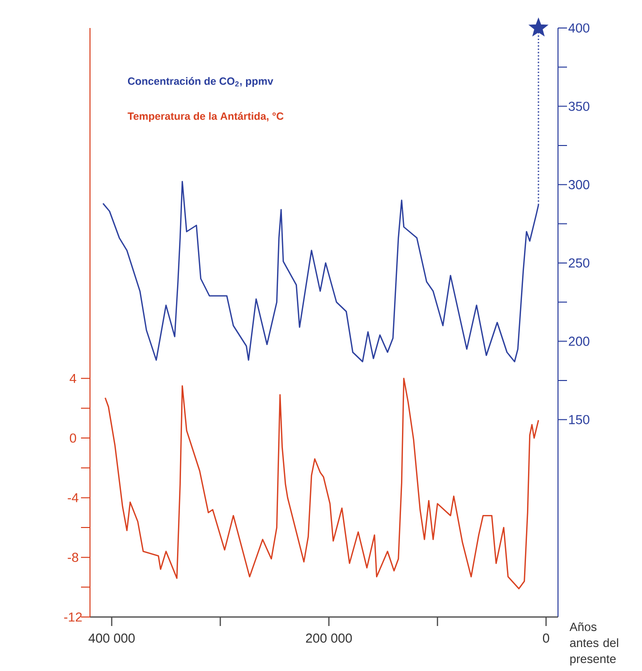 The height and width of the screenshot is (671, 642). I want to click on y-tick-label: -4, so click(73, 497).